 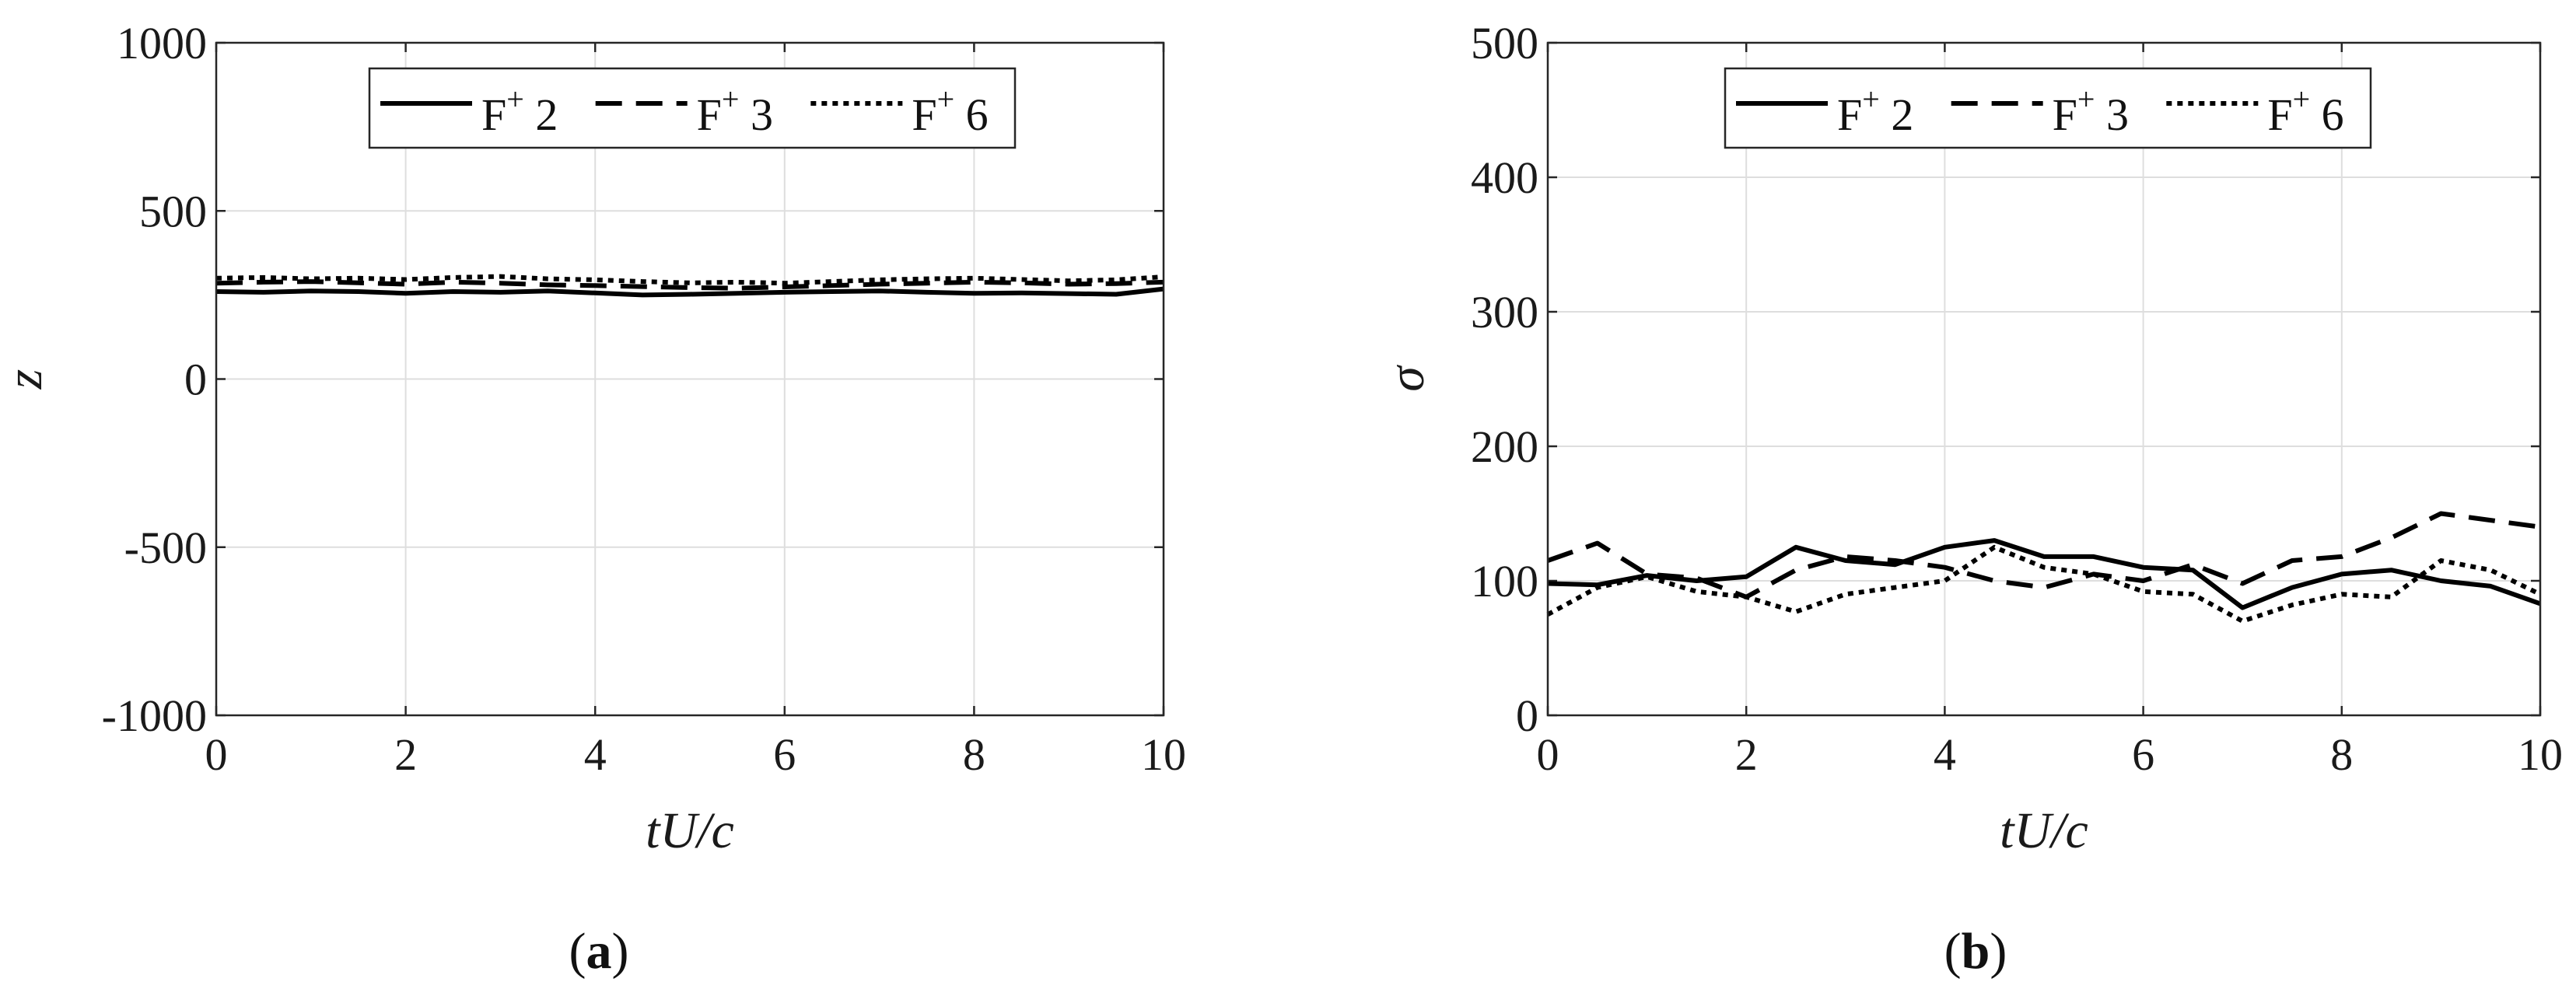 What do you see at coordinates (1504, 177) in the screenshot?
I see `y-tick-label: 400` at bounding box center [1504, 177].